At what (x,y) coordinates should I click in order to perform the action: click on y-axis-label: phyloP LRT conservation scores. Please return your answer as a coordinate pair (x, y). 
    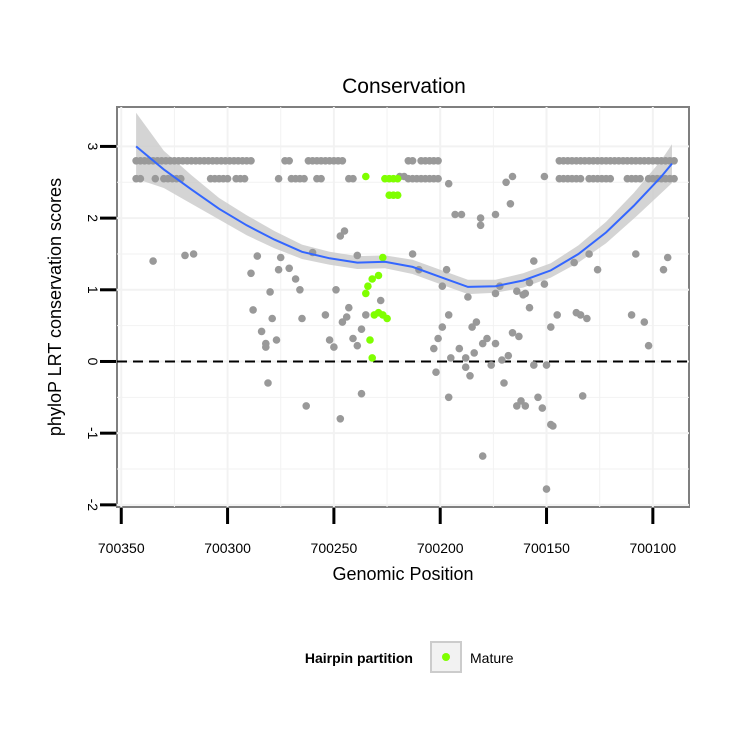
    Looking at the image, I should click on (55, 307).